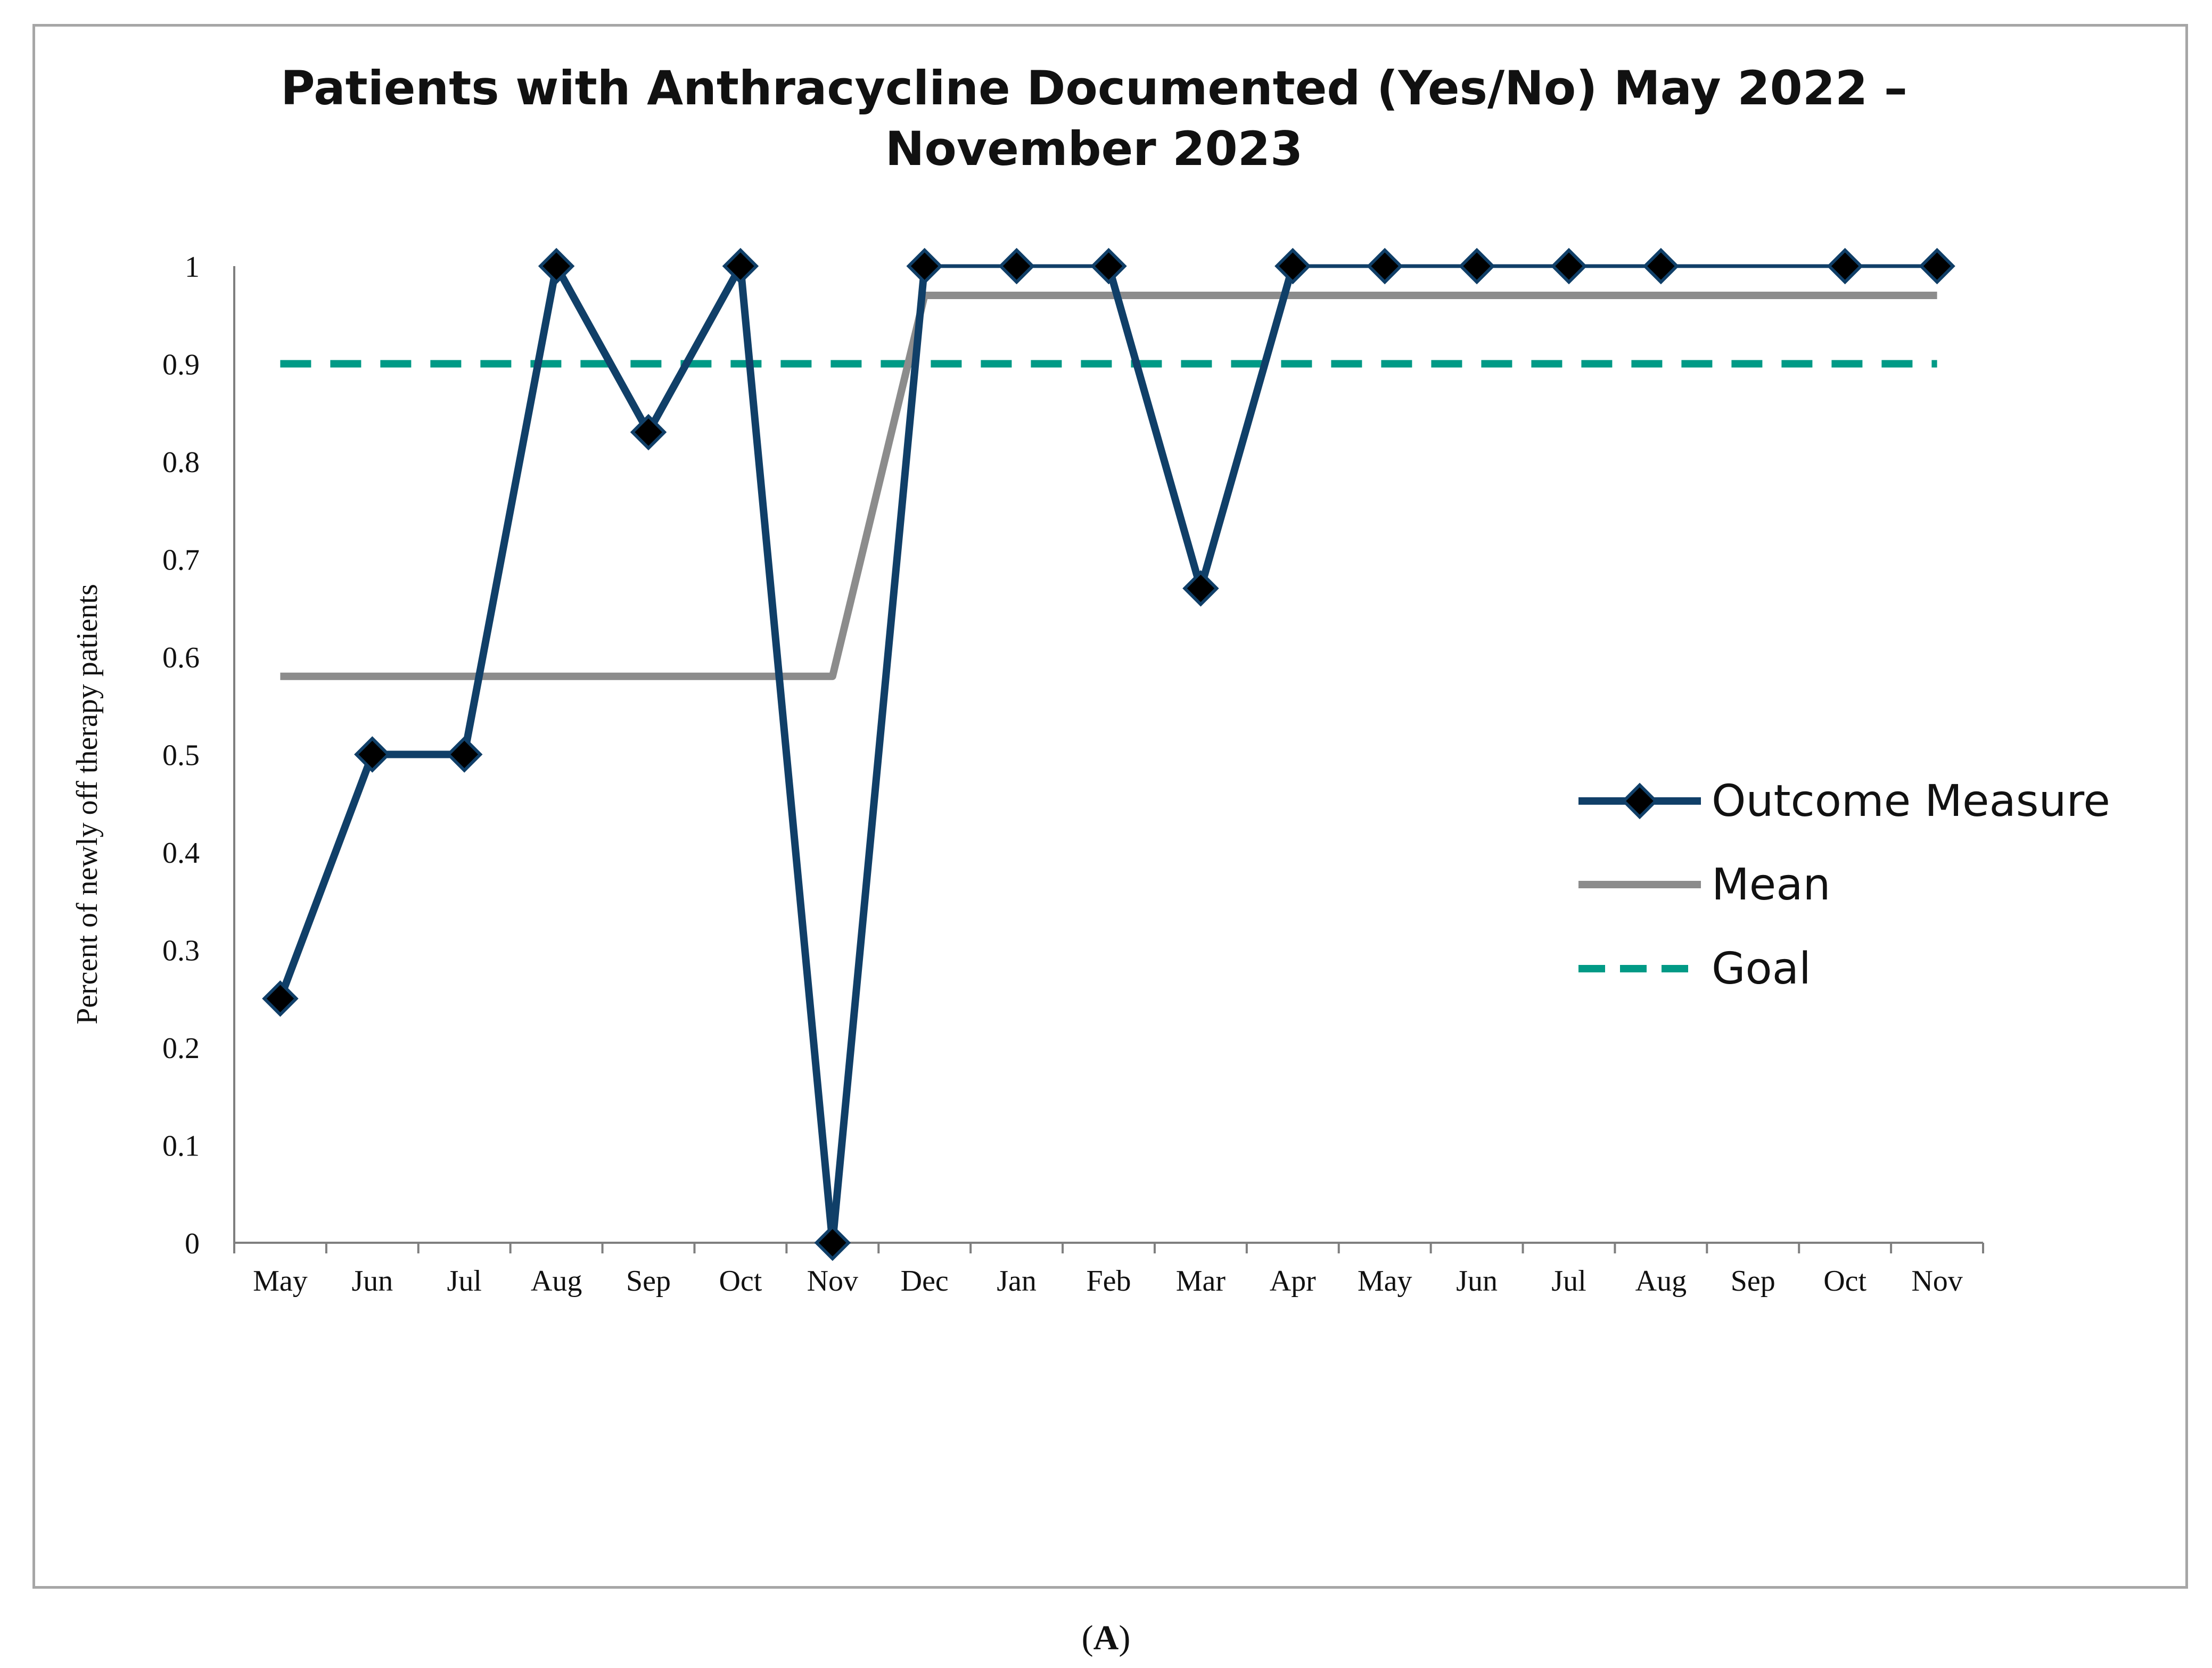  I want to click on y-tick-label: 0.2, so click(181, 1048).